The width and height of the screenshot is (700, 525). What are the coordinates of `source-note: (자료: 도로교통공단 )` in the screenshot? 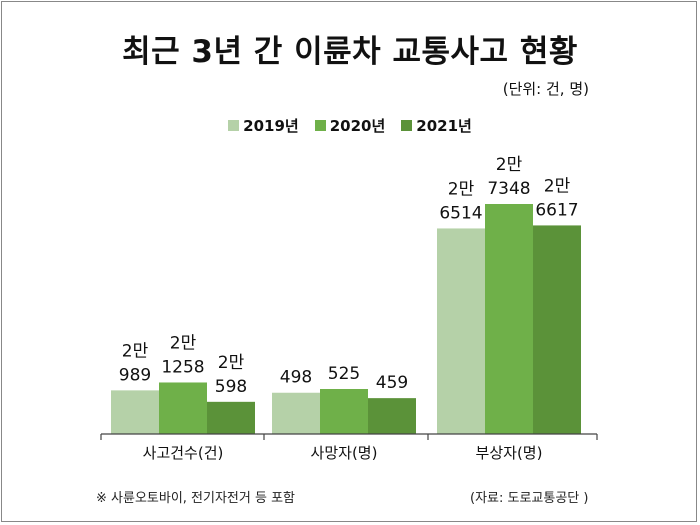 It's located at (529, 498).